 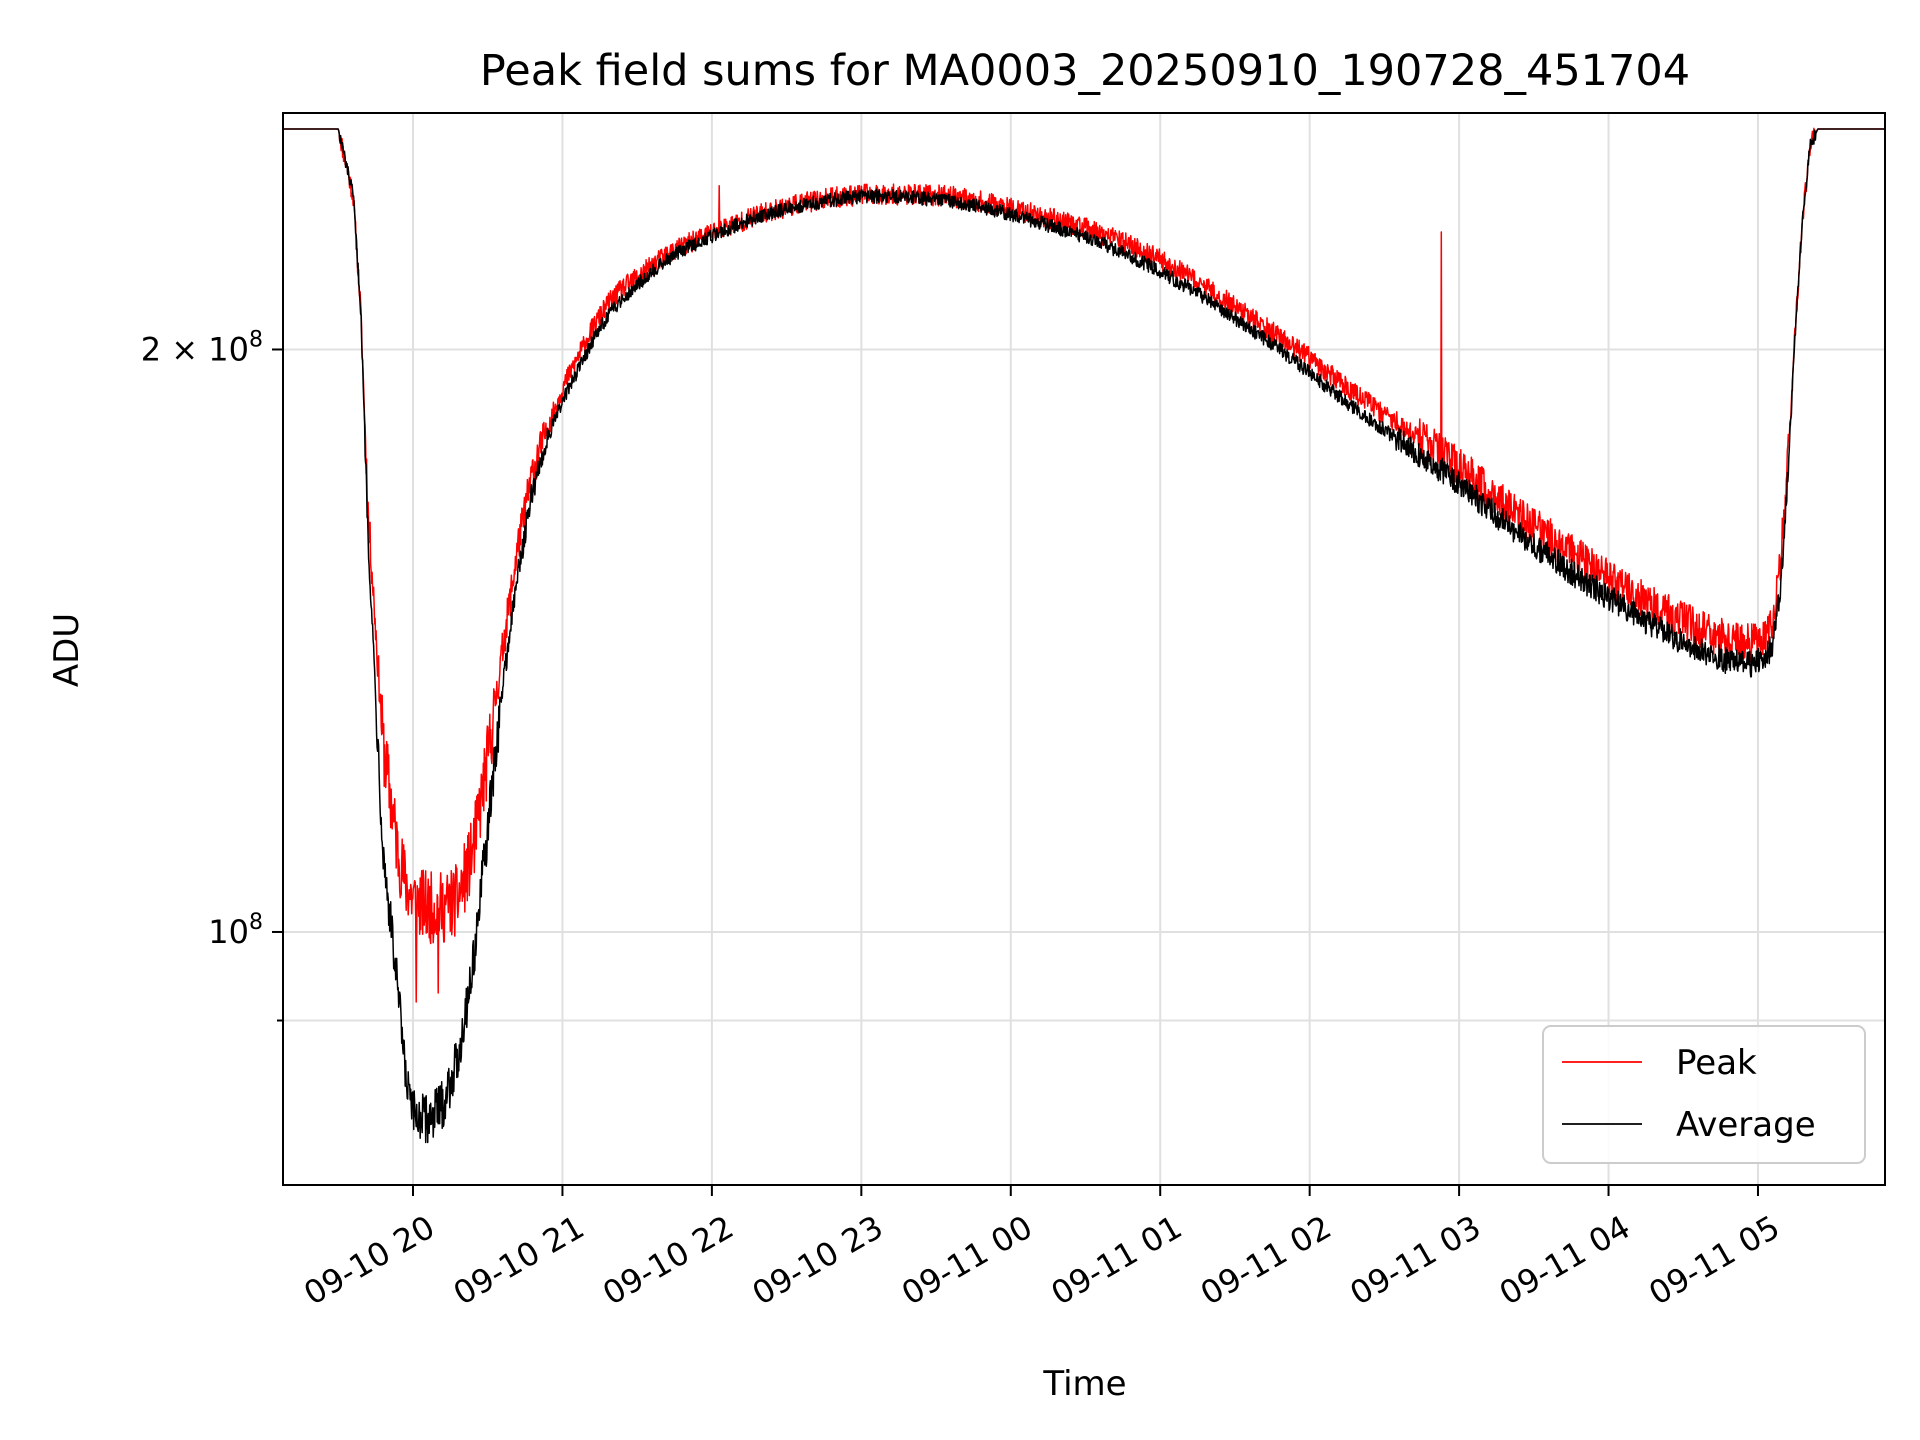 I want to click on legend-box, so click(x=1704, y=1094).